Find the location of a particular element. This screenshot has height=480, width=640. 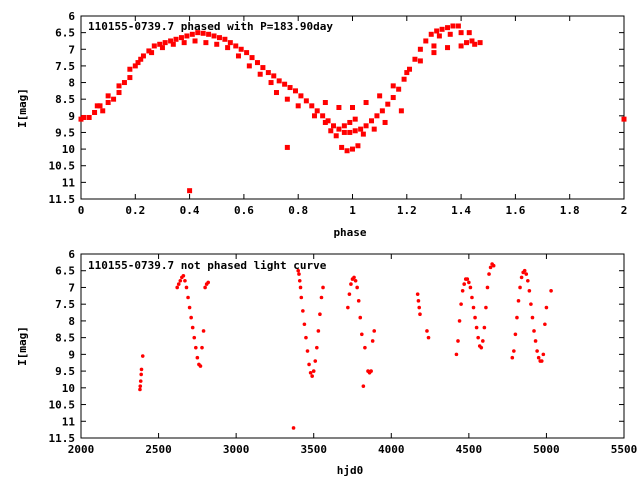

y-tick-label: 6 is located at coordinates (71, 254).